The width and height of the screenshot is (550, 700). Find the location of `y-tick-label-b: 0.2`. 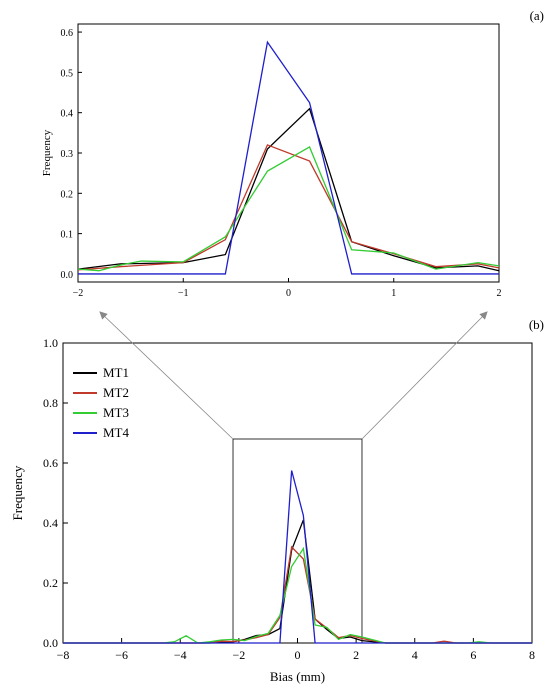

y-tick-label-b: 0.2 is located at coordinates (50, 583).